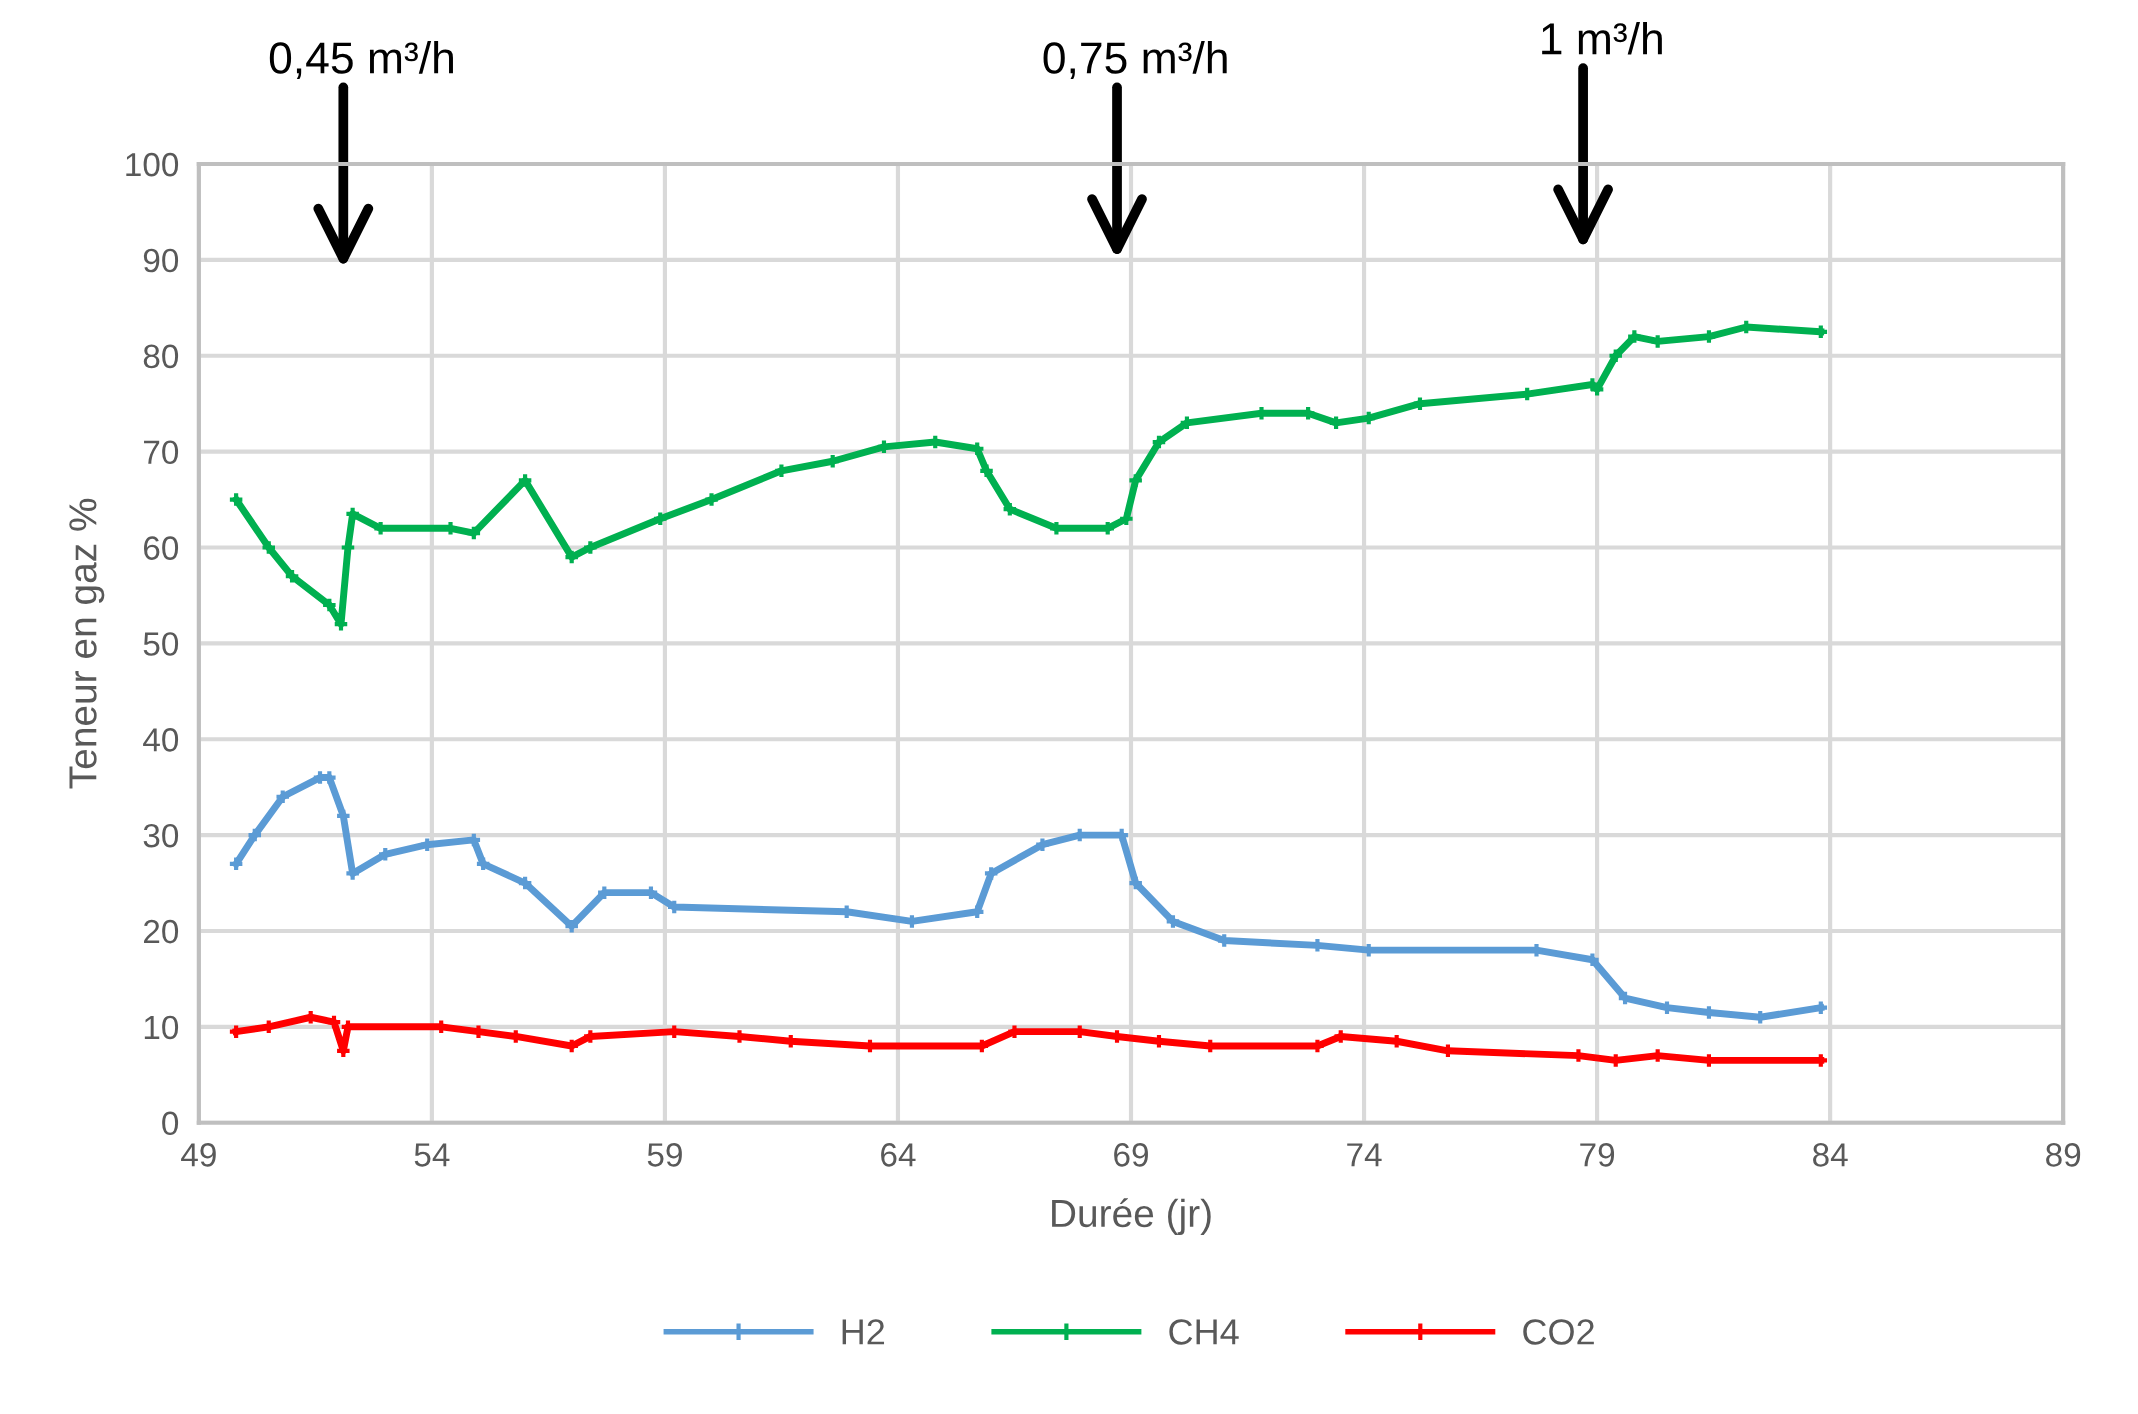 This screenshot has height=1414, width=2138. Describe the element at coordinates (161, 260) in the screenshot. I see `y-tick-label: 90` at that location.